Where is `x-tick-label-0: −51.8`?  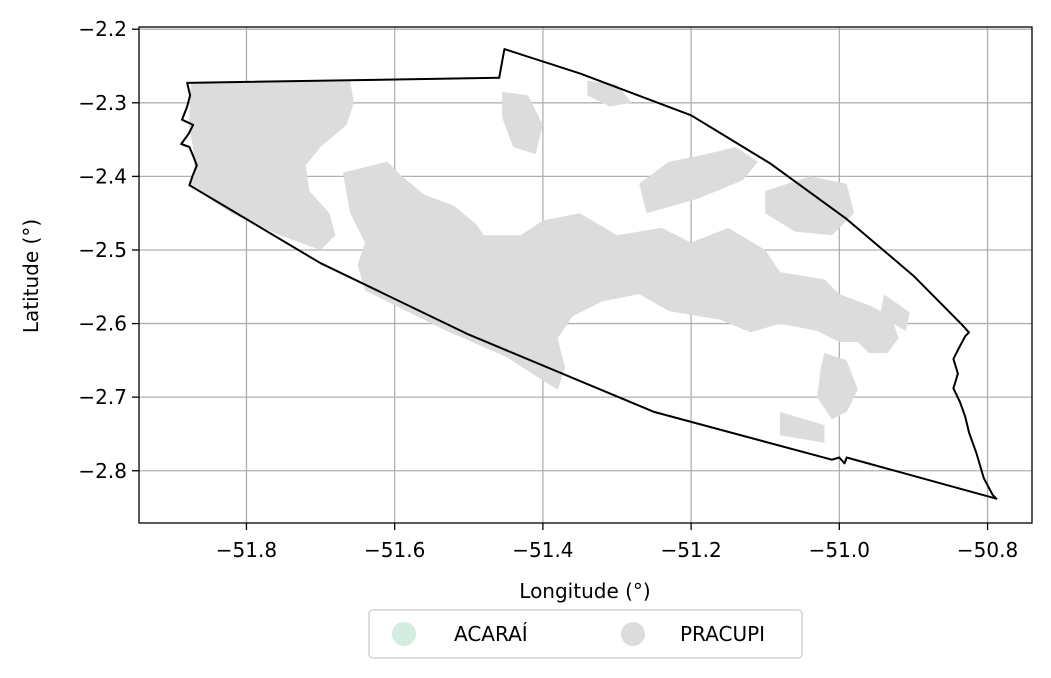 x-tick-label-0: −51.8 is located at coordinates (246, 550).